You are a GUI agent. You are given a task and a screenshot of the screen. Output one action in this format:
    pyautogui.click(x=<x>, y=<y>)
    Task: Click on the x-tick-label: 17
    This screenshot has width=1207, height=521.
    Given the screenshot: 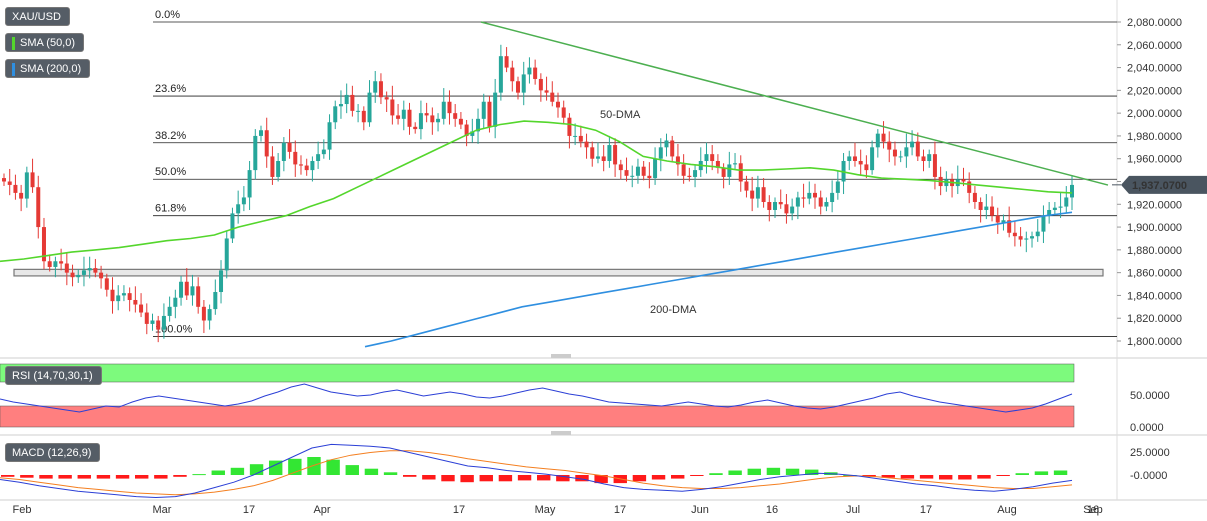 What is the action you would take?
    pyautogui.click(x=459, y=510)
    